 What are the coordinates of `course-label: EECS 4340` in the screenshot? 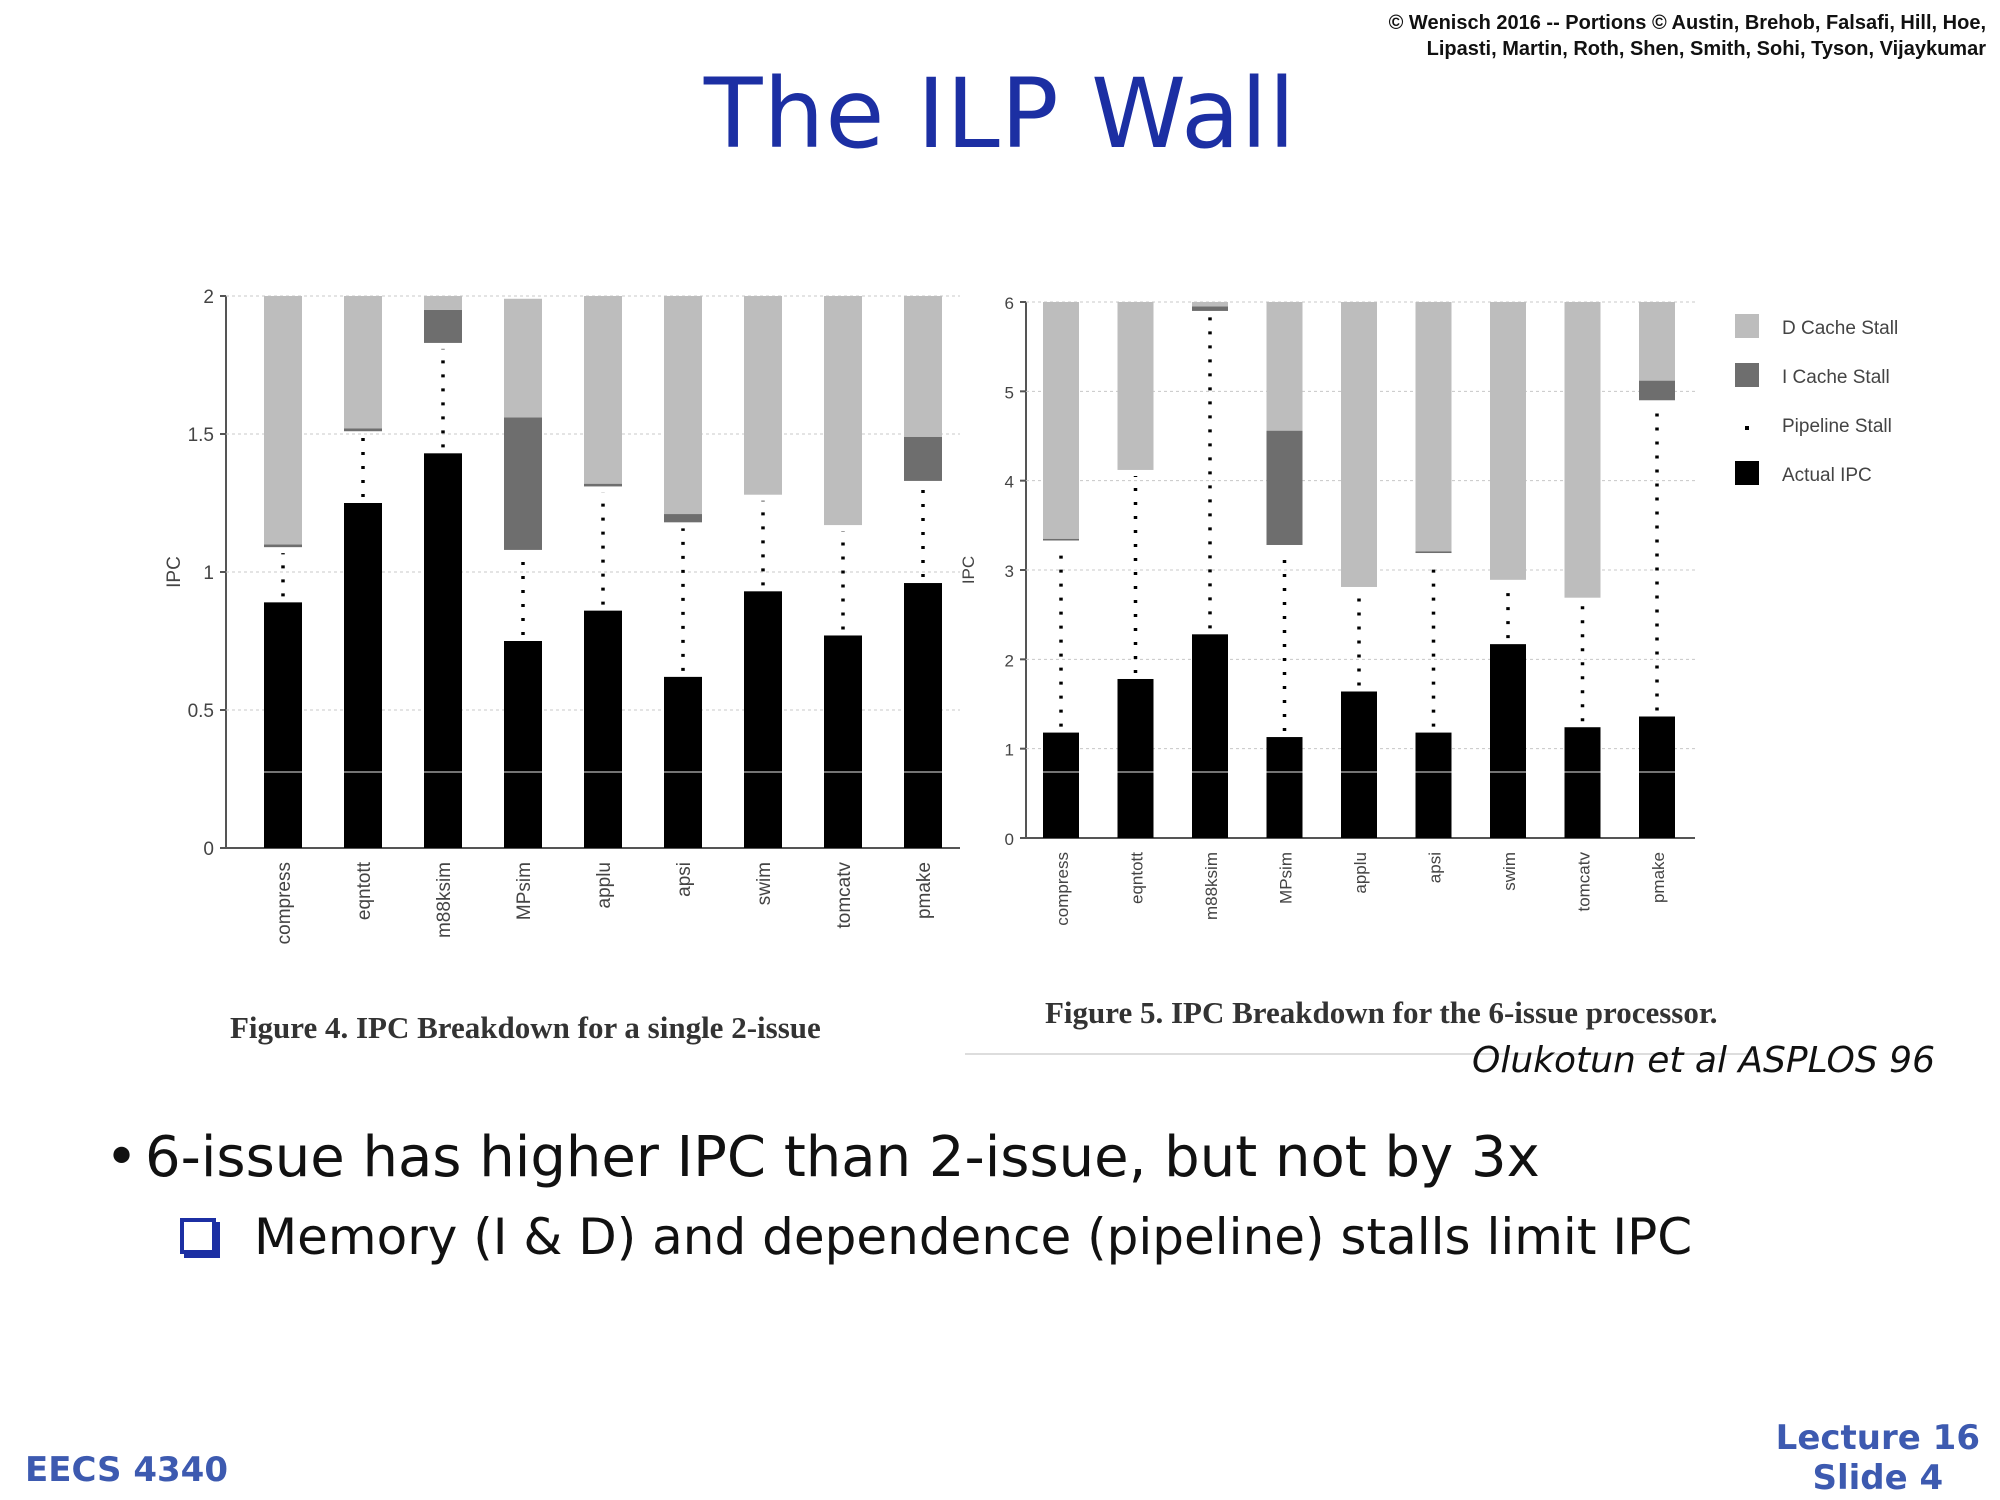 It's located at (126, 1470).